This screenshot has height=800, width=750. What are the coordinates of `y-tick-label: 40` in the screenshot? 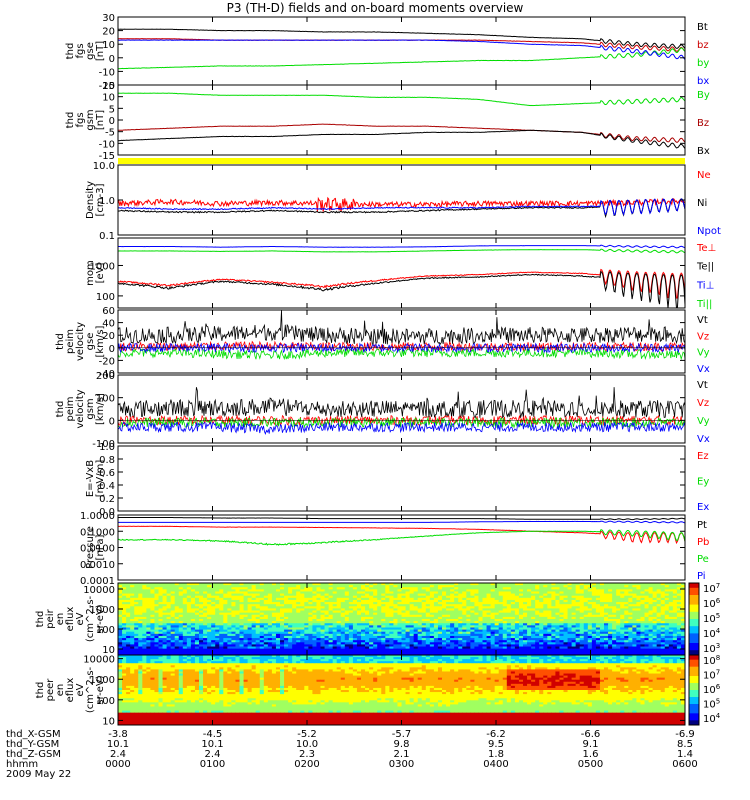 It's located at (108, 324).